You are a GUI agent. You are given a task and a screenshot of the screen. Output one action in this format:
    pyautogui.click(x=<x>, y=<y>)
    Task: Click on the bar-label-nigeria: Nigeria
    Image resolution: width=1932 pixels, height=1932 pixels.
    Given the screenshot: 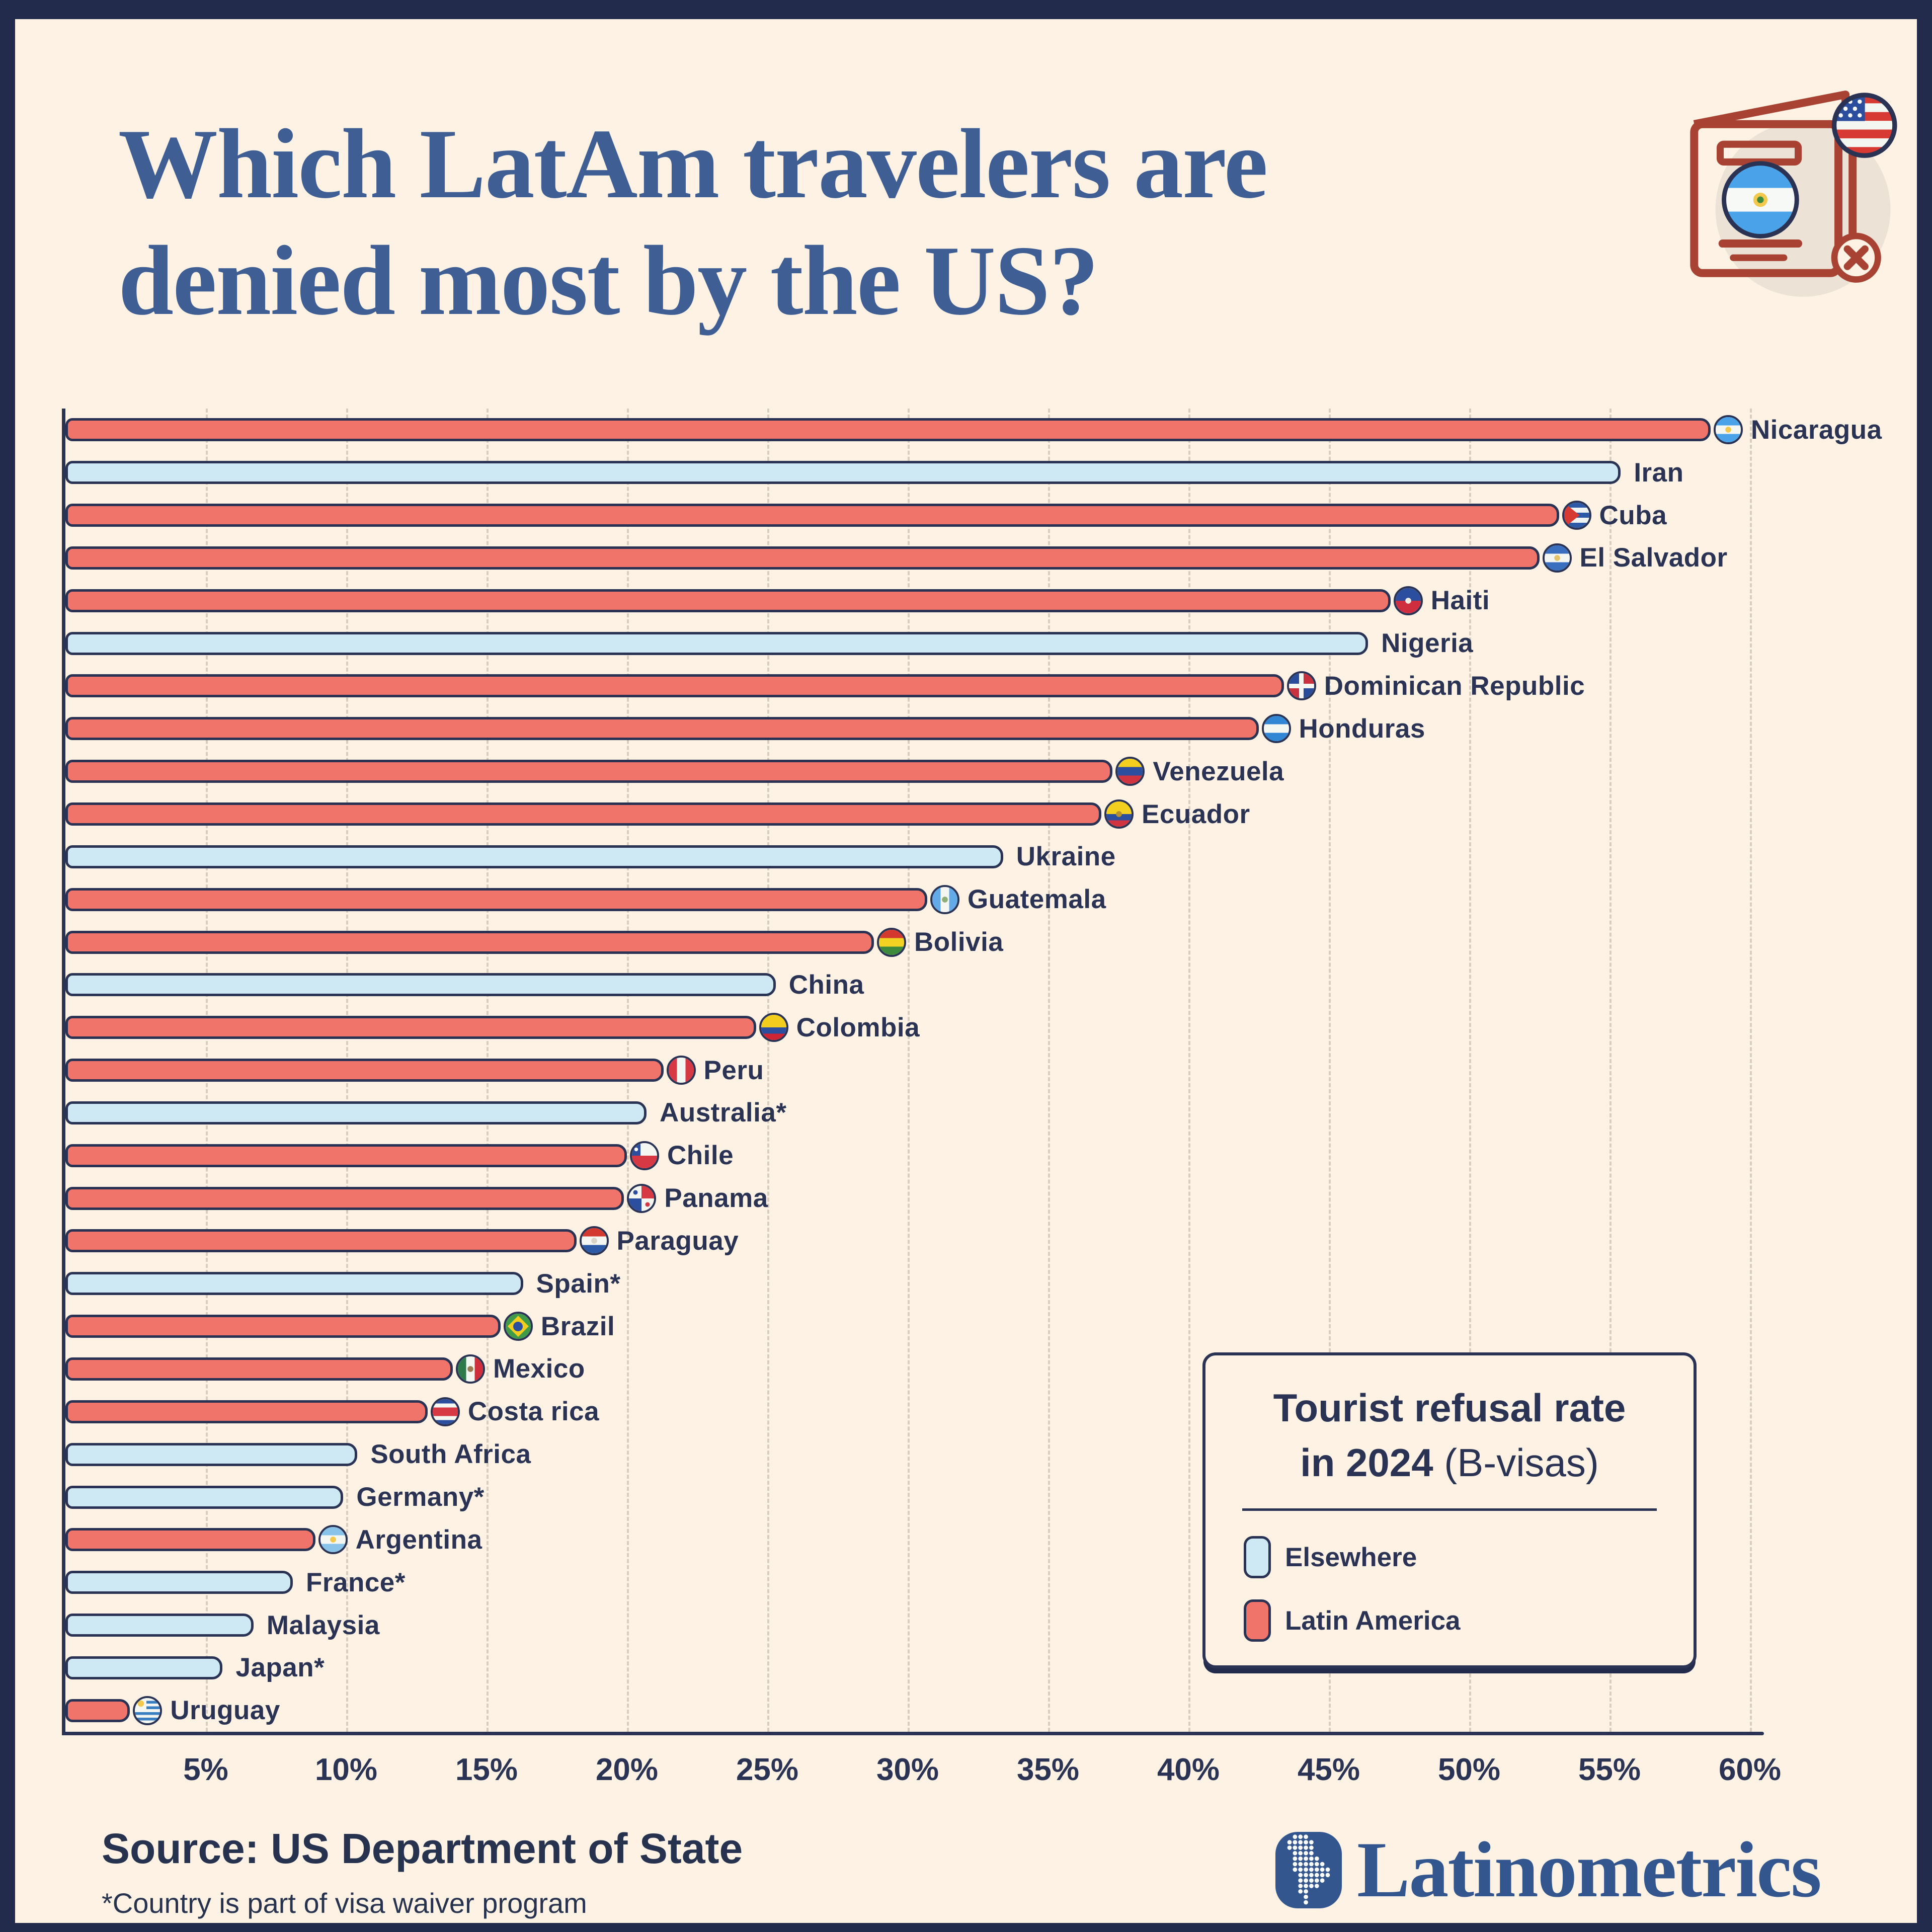 What is the action you would take?
    pyautogui.click(x=1427, y=643)
    